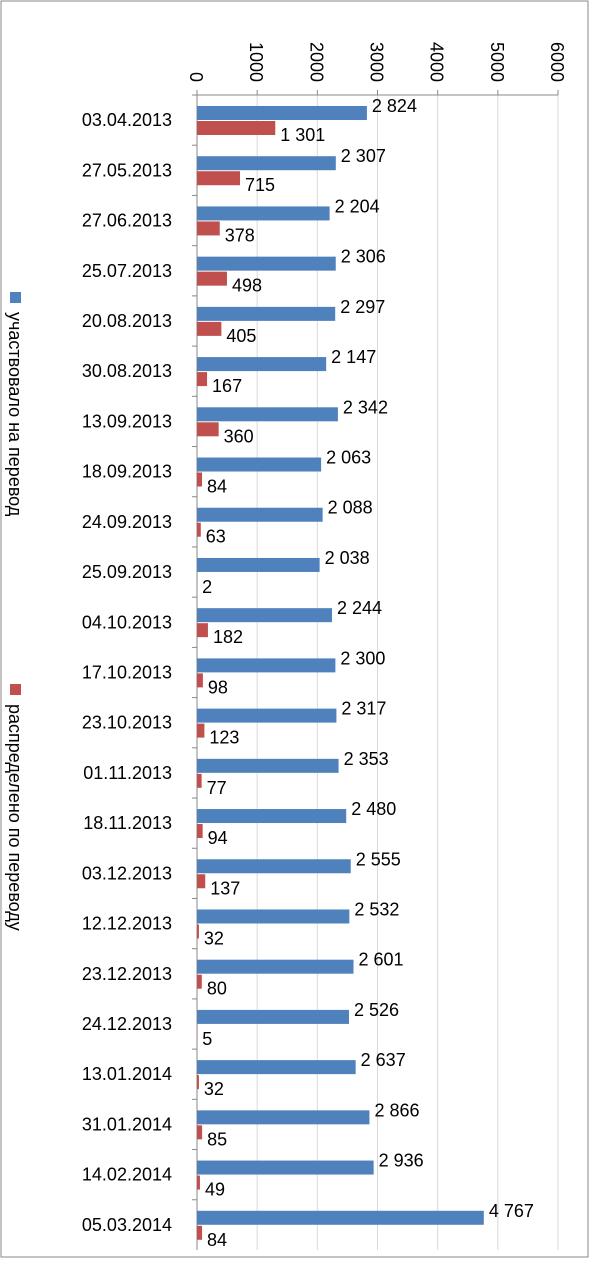  I want to click on x-tick-label: 3000, so click(377, 62).